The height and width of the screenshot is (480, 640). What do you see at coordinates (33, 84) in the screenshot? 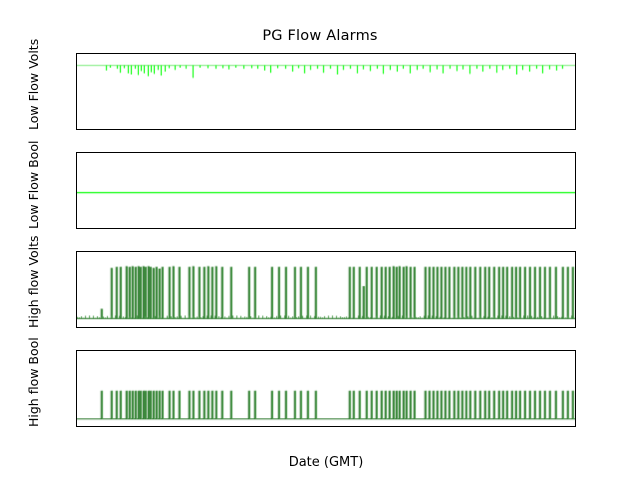
I see `ylabel-low-flow-volts: Low Flow Volts` at bounding box center [33, 84].